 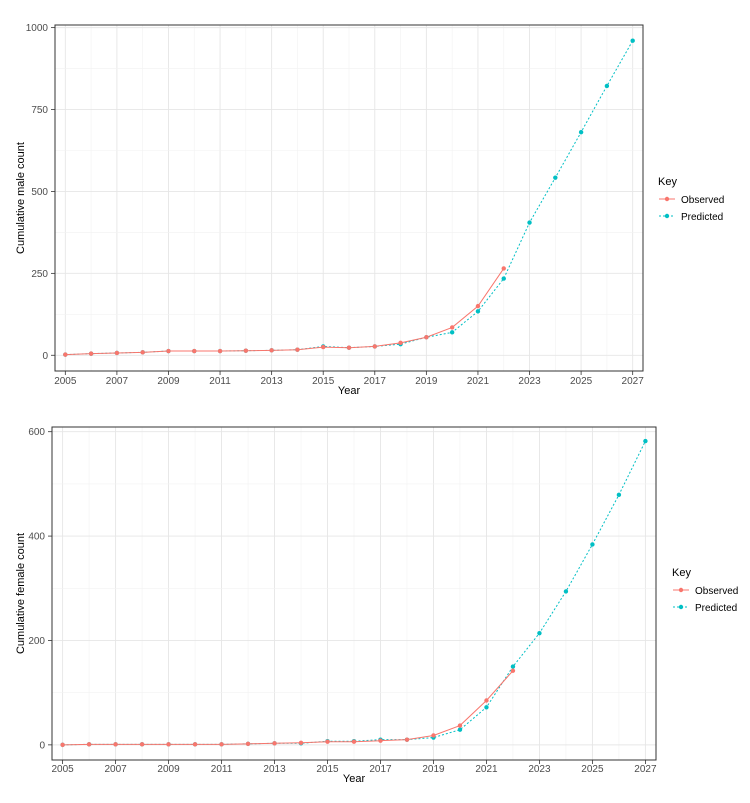 I want to click on male-legend-label-predicted: Predicted, so click(x=702, y=217).